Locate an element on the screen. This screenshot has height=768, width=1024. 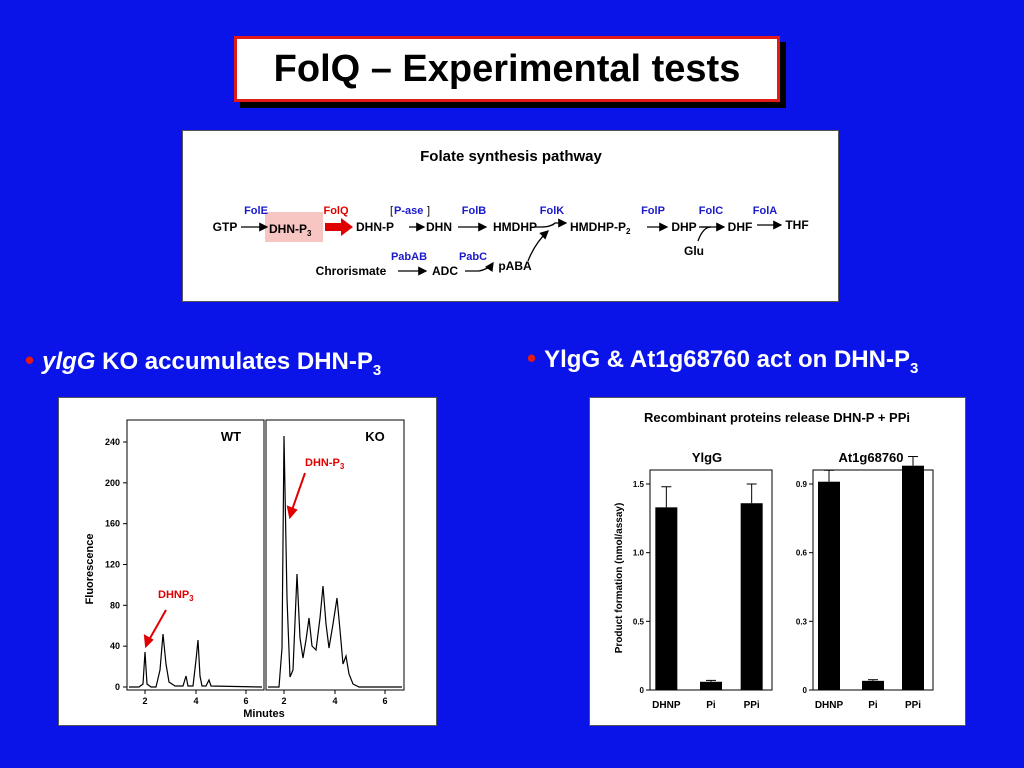
enzyme-folb: FolB is located at coordinates (474, 211).